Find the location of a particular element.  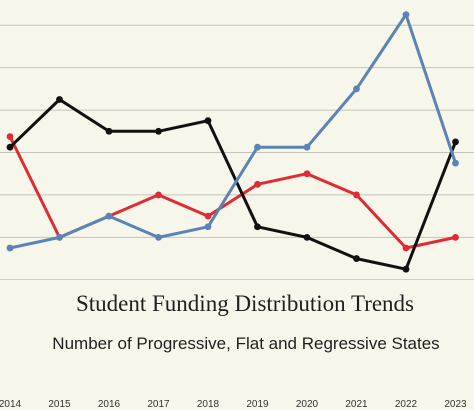

x-tick-label: 2022 is located at coordinates (406, 404).